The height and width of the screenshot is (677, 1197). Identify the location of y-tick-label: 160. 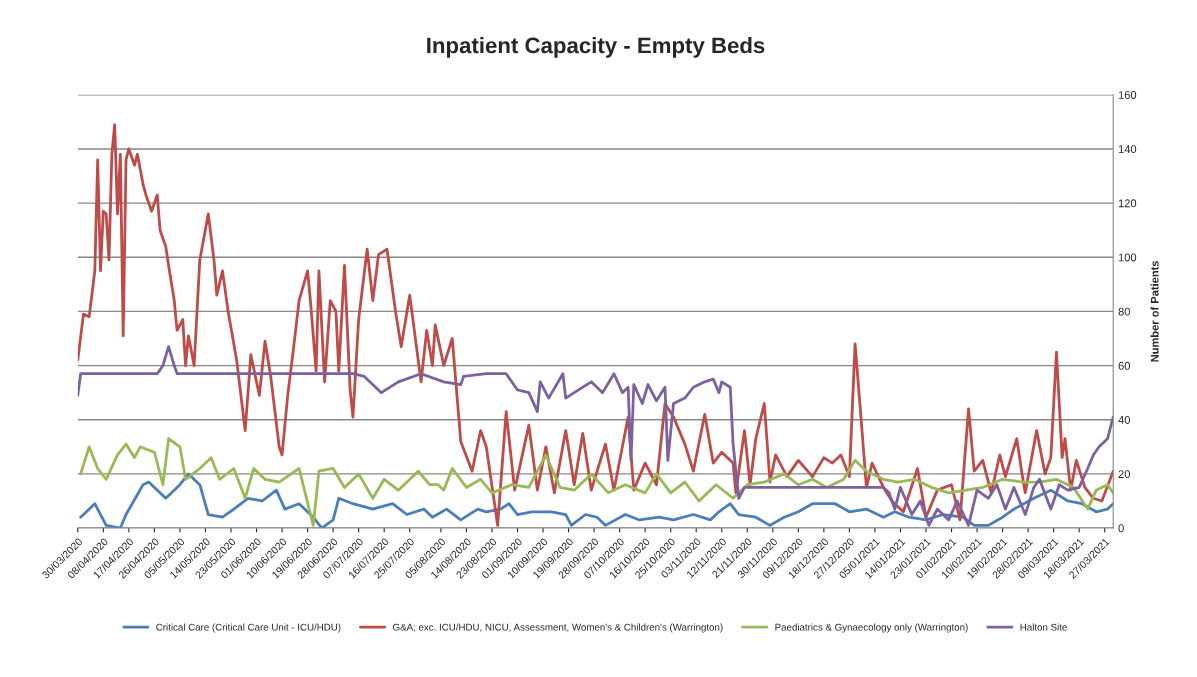
(1127, 95).